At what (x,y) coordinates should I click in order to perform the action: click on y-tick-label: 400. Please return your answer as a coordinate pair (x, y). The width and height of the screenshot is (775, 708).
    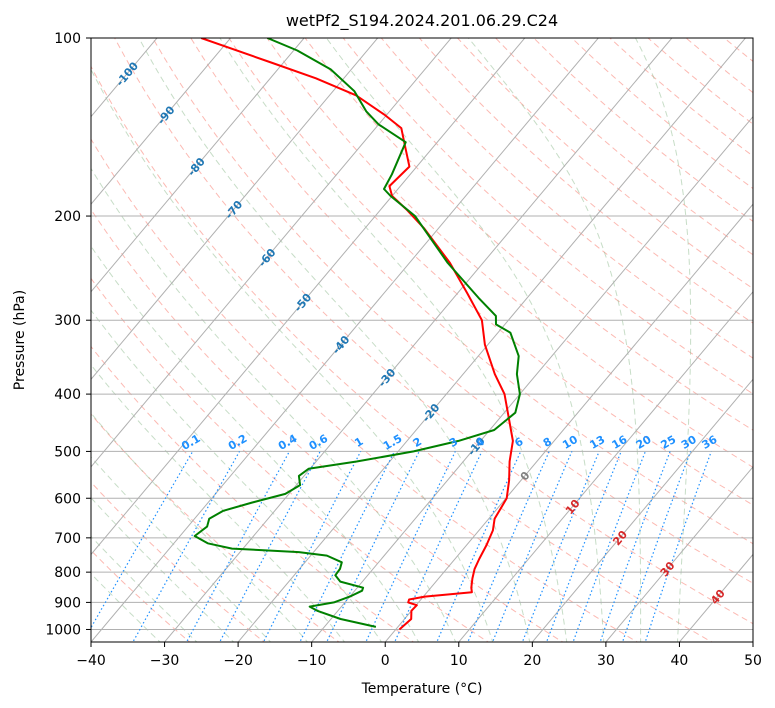
    Looking at the image, I should click on (67, 395).